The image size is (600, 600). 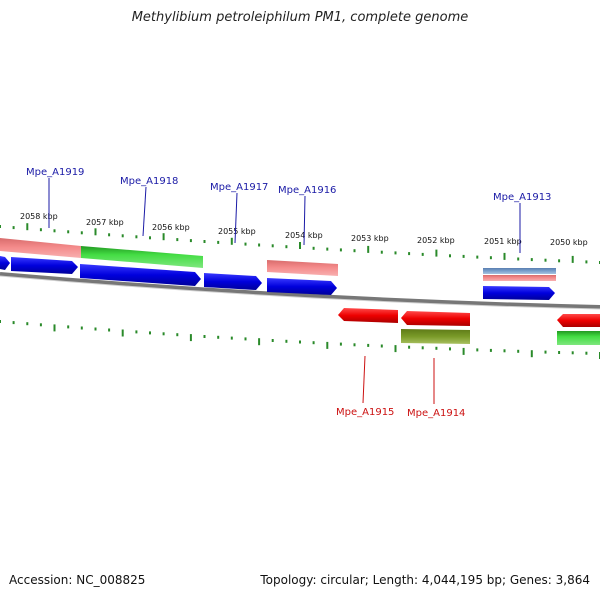 What do you see at coordinates (522, 197) in the screenshot?
I see `svg-text: Mpe_A1913` at bounding box center [522, 197].